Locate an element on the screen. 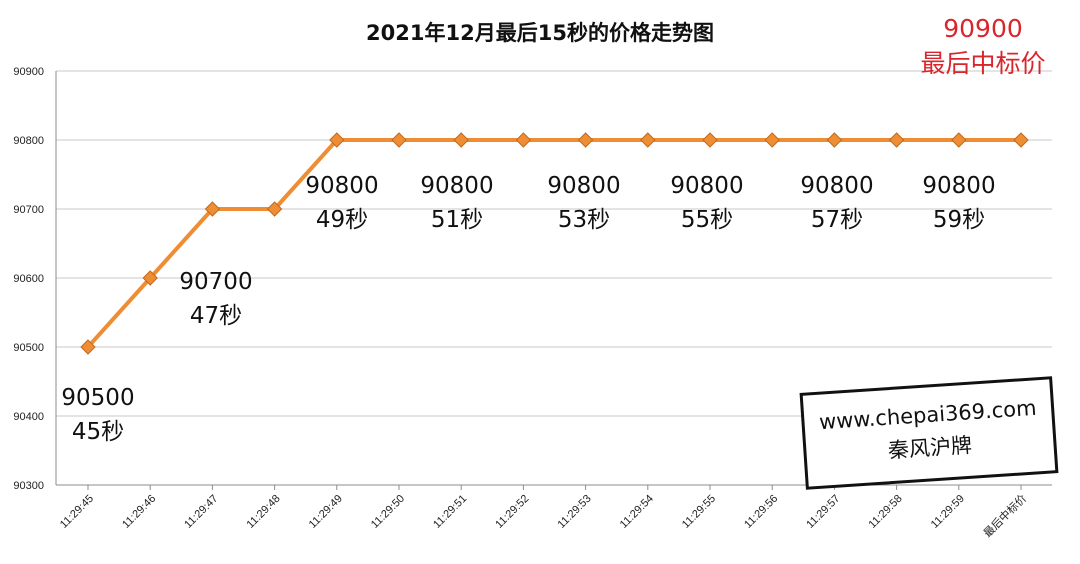 This screenshot has width=1080, height=564. annotation-time: 45秒 is located at coordinates (98, 432).